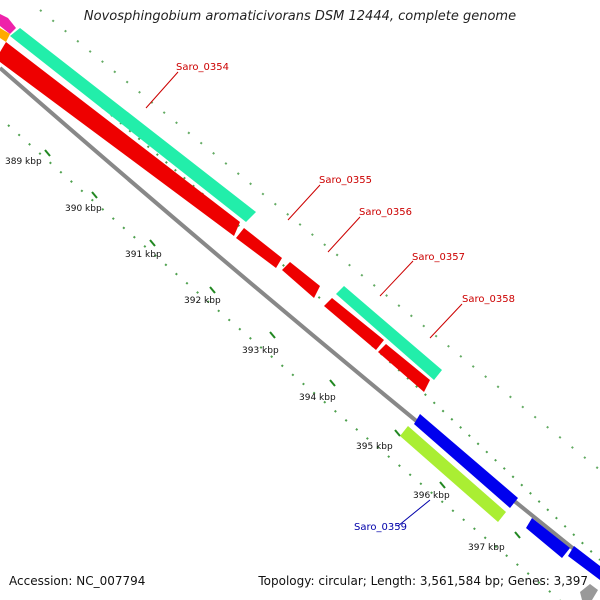  I want to click on tick-label-394: 394 kbp, so click(317, 398).